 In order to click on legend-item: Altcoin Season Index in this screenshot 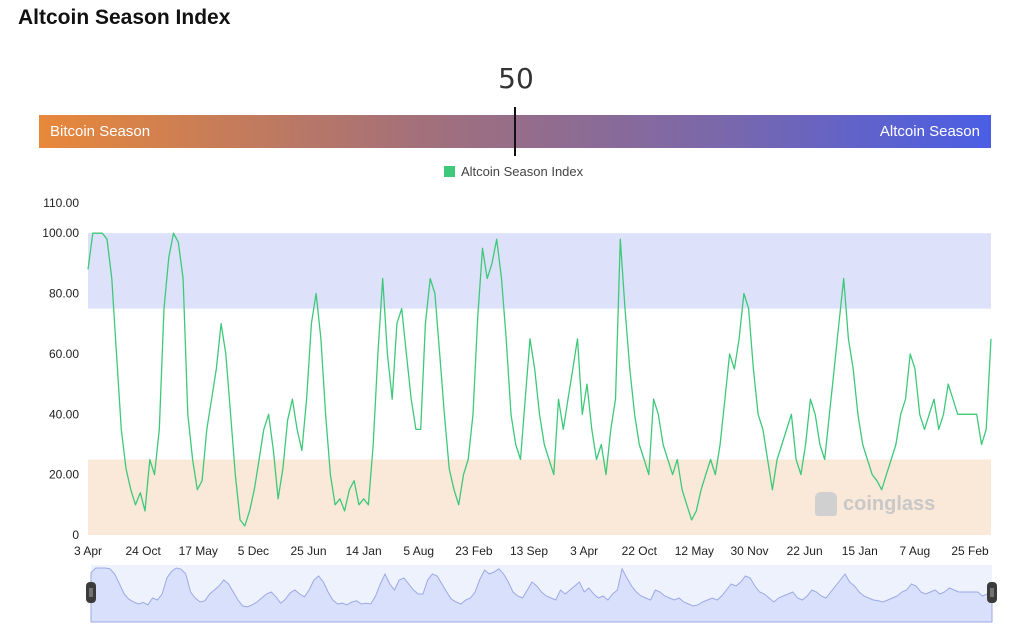, I will do `click(513, 171)`.